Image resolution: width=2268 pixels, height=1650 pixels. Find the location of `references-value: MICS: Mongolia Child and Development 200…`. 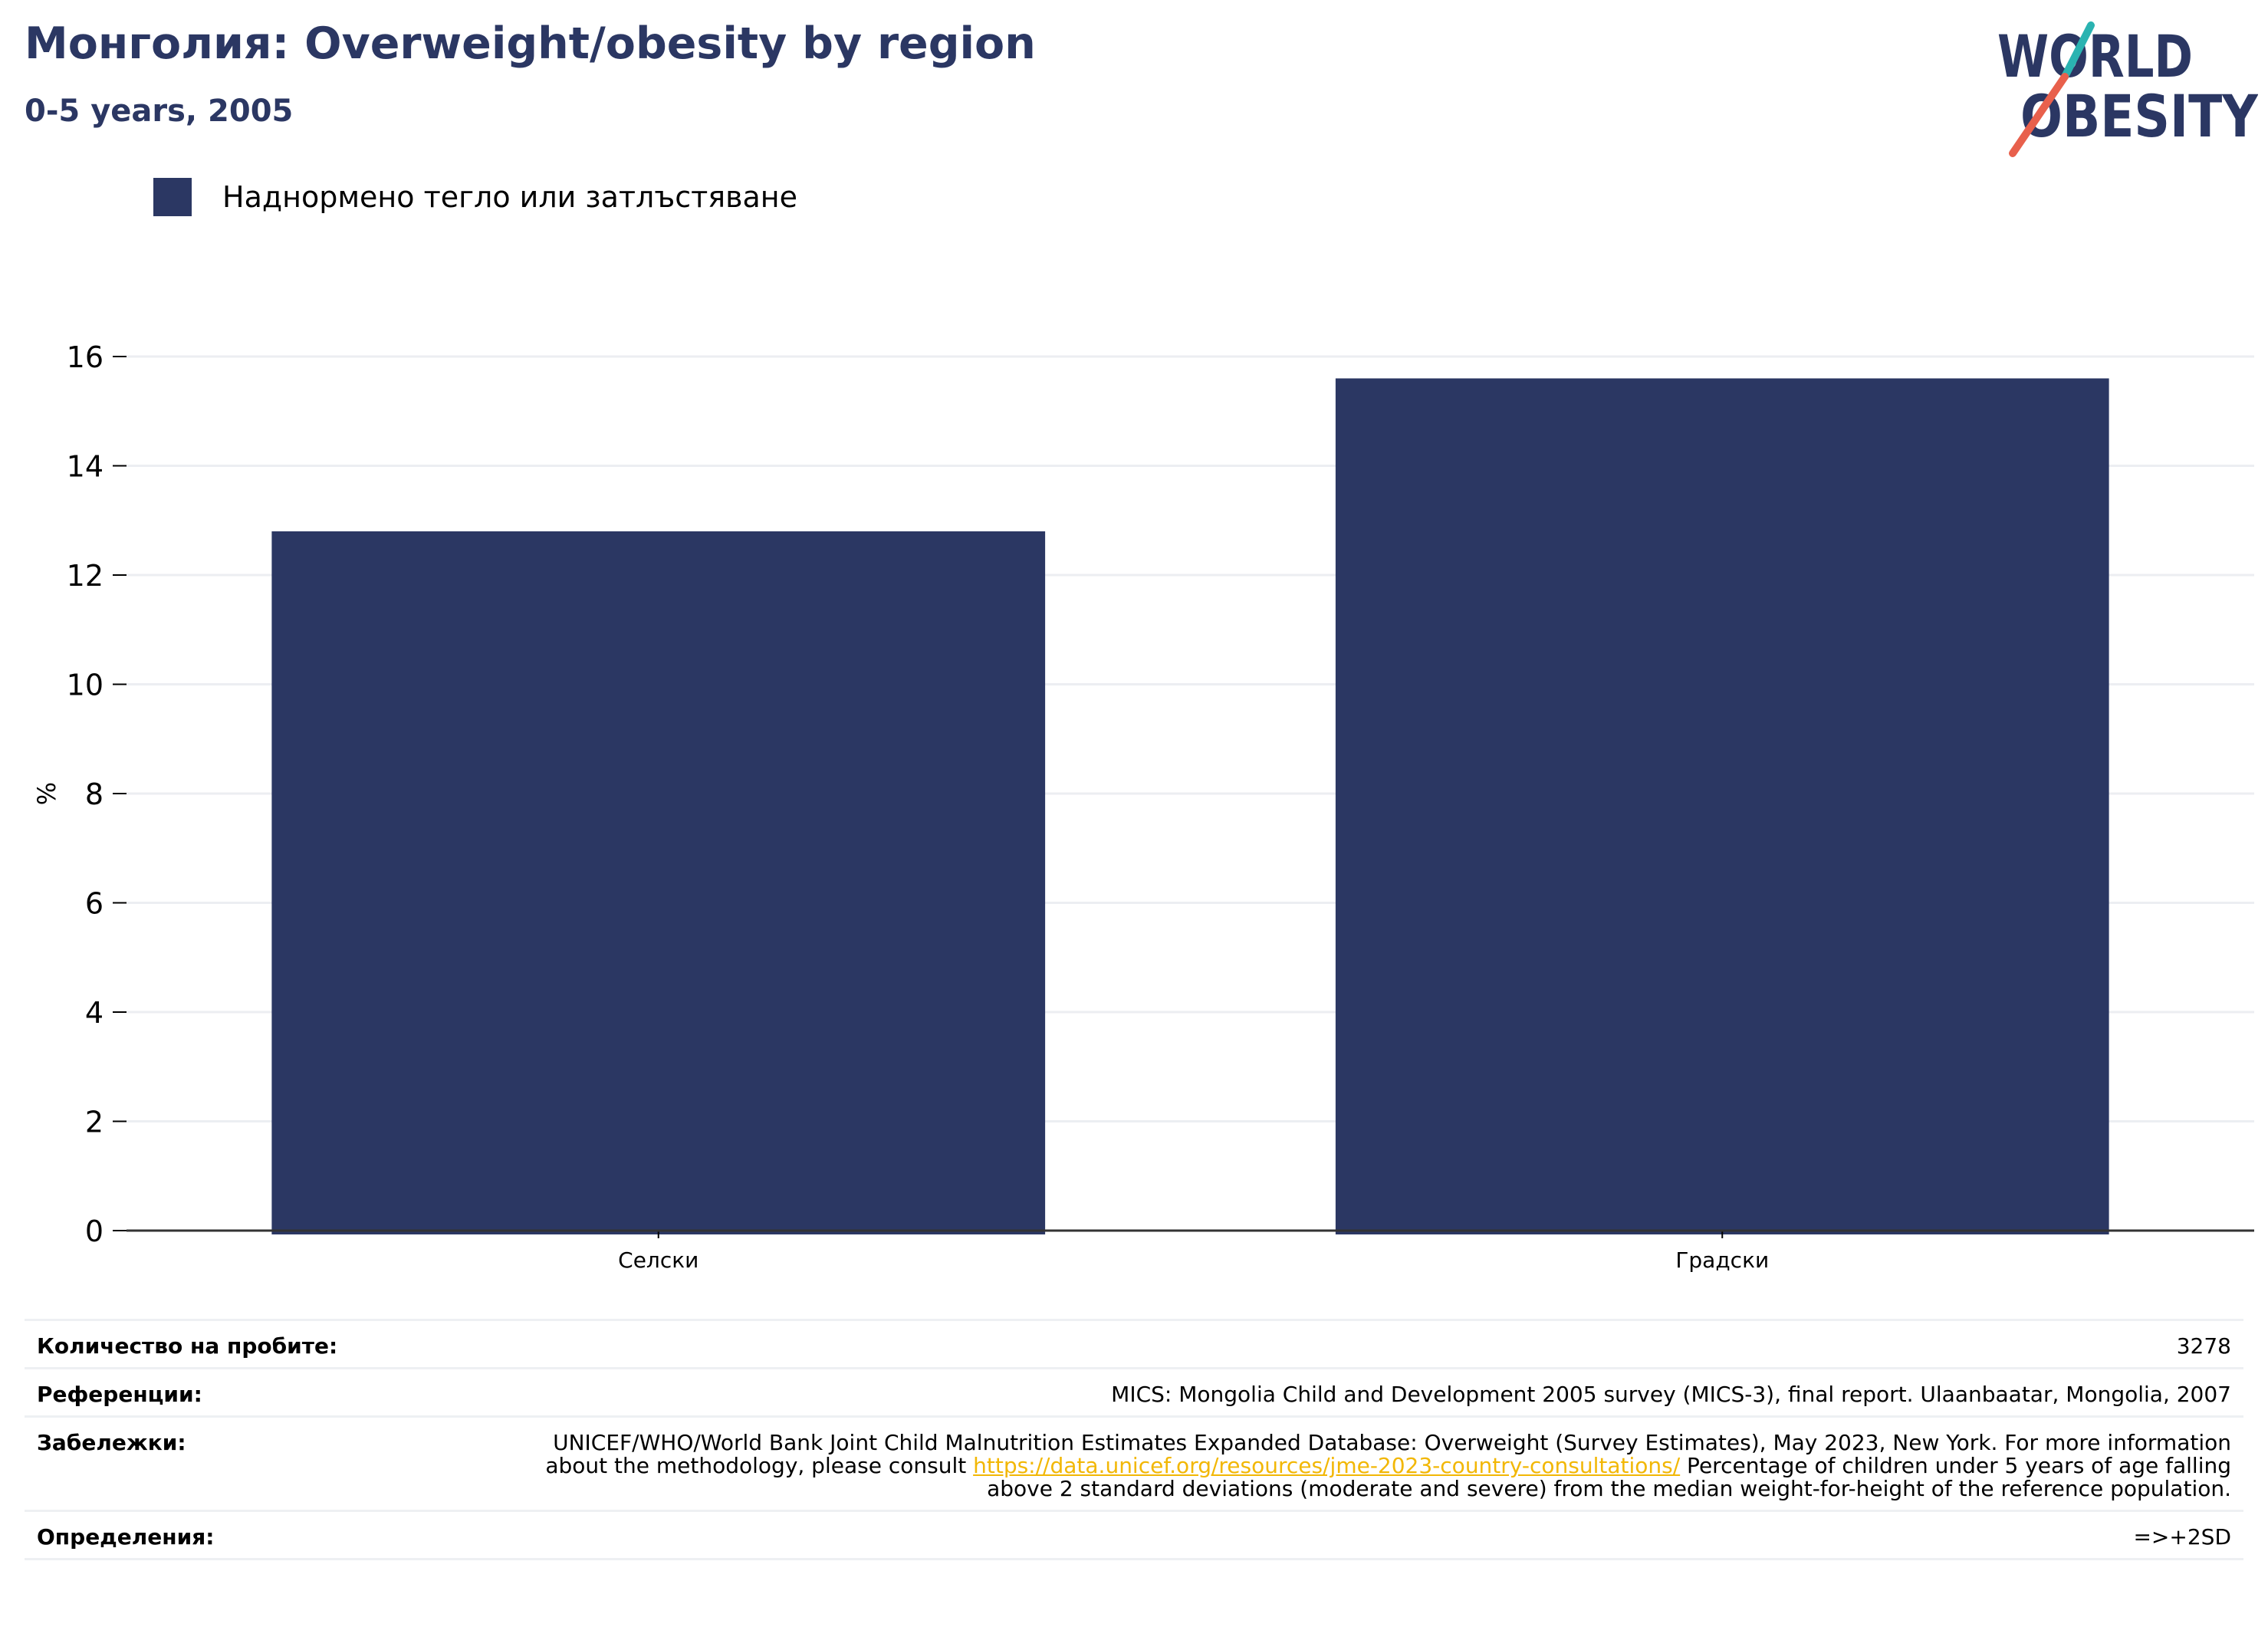

references-value: MICS: Mongolia Child and Development 200… is located at coordinates (1364, 1392).